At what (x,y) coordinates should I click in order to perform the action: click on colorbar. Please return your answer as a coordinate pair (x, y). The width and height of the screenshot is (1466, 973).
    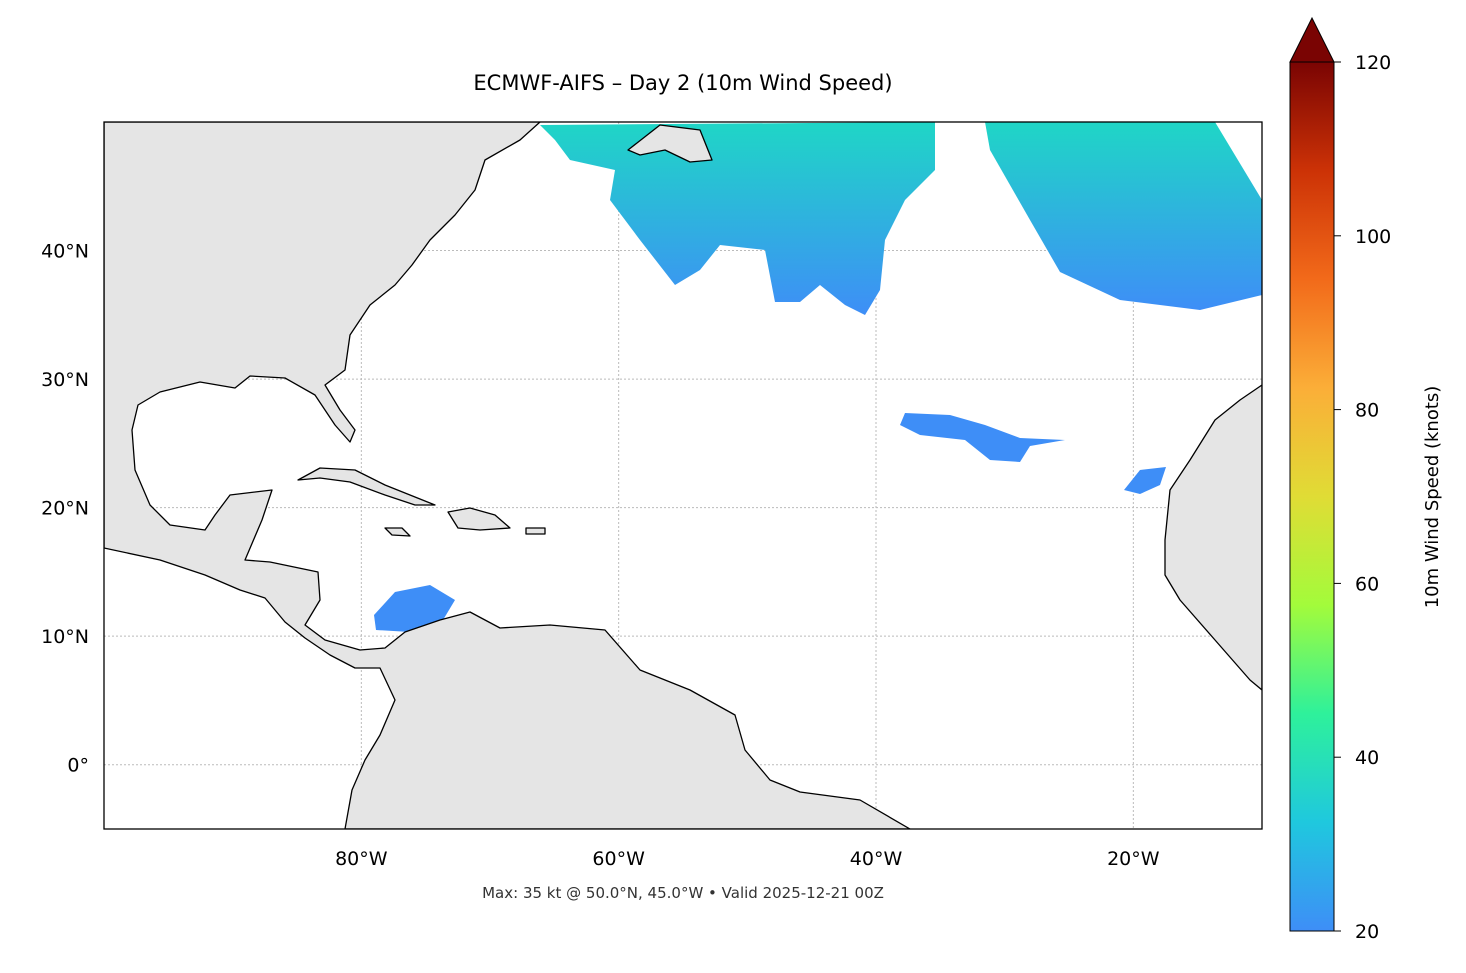
    Looking at the image, I should click on (1312, 496).